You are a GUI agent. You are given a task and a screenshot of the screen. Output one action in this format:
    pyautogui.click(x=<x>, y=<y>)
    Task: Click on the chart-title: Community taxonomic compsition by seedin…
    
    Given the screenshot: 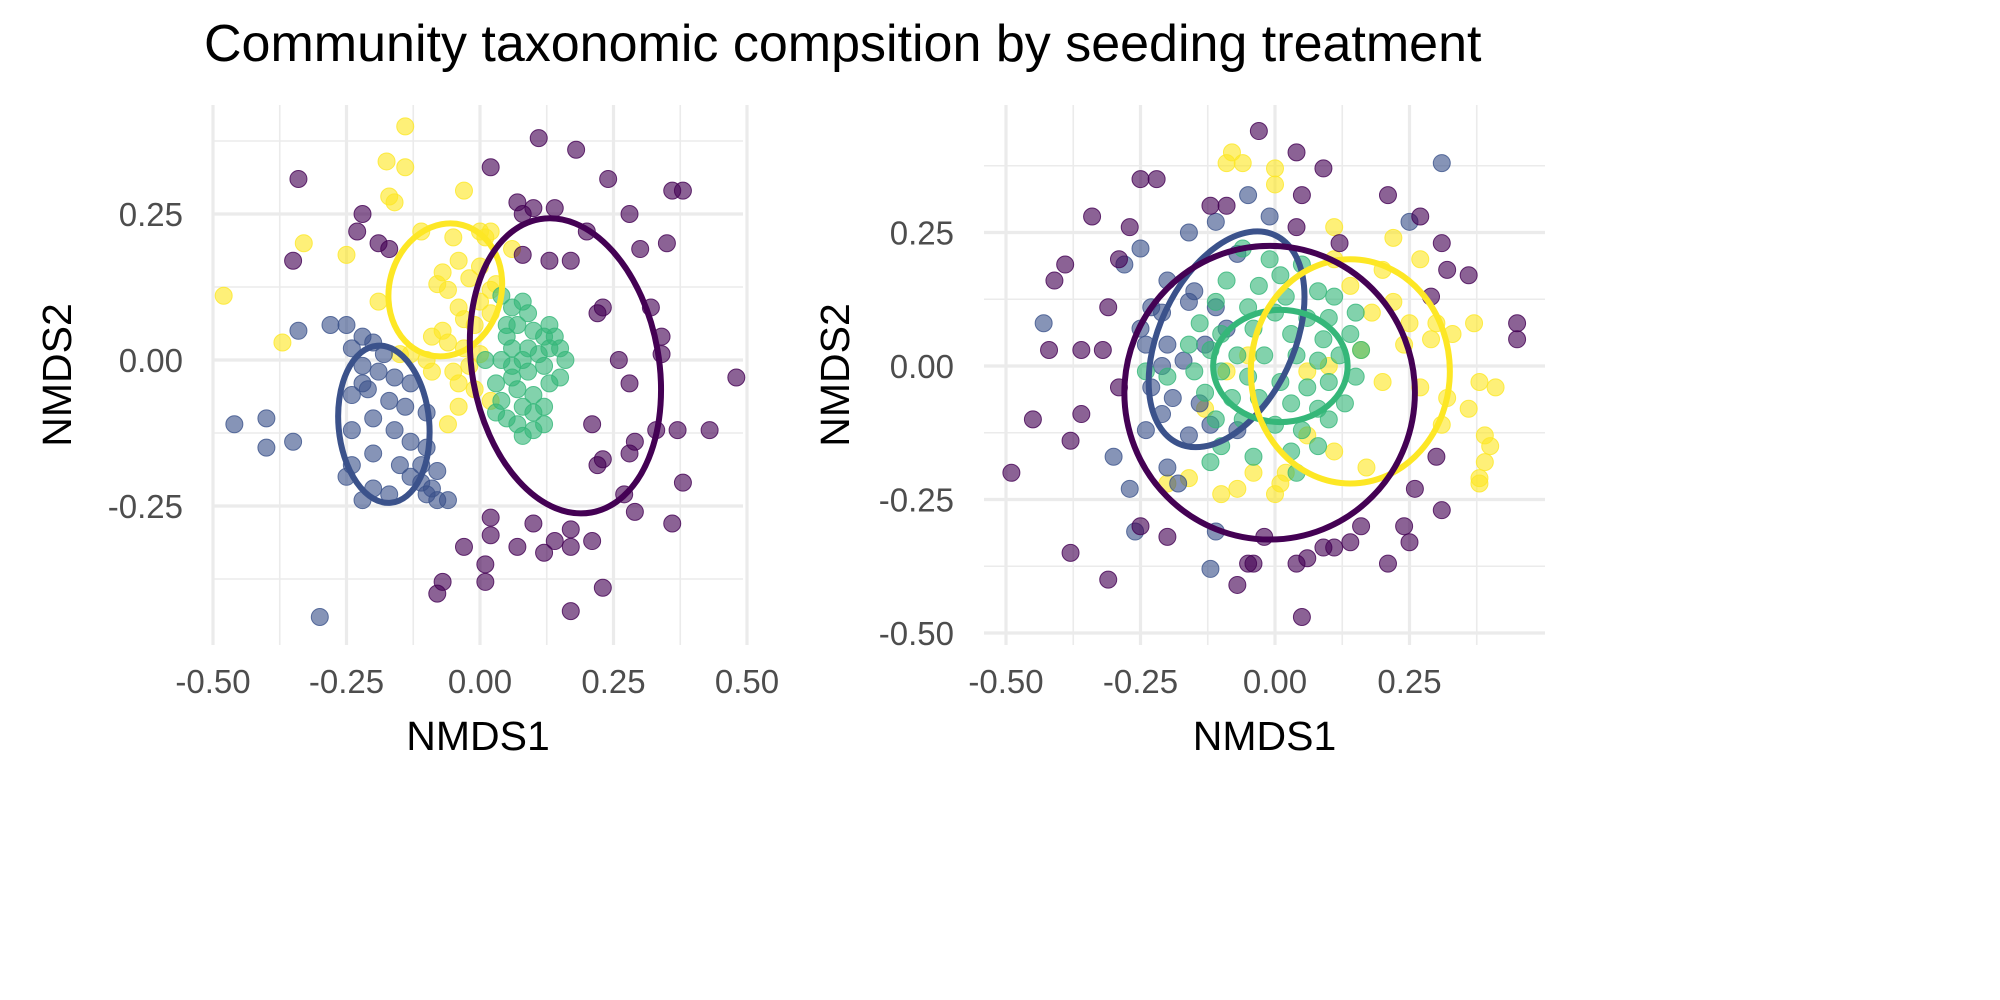 What is the action you would take?
    pyautogui.click(x=843, y=44)
    